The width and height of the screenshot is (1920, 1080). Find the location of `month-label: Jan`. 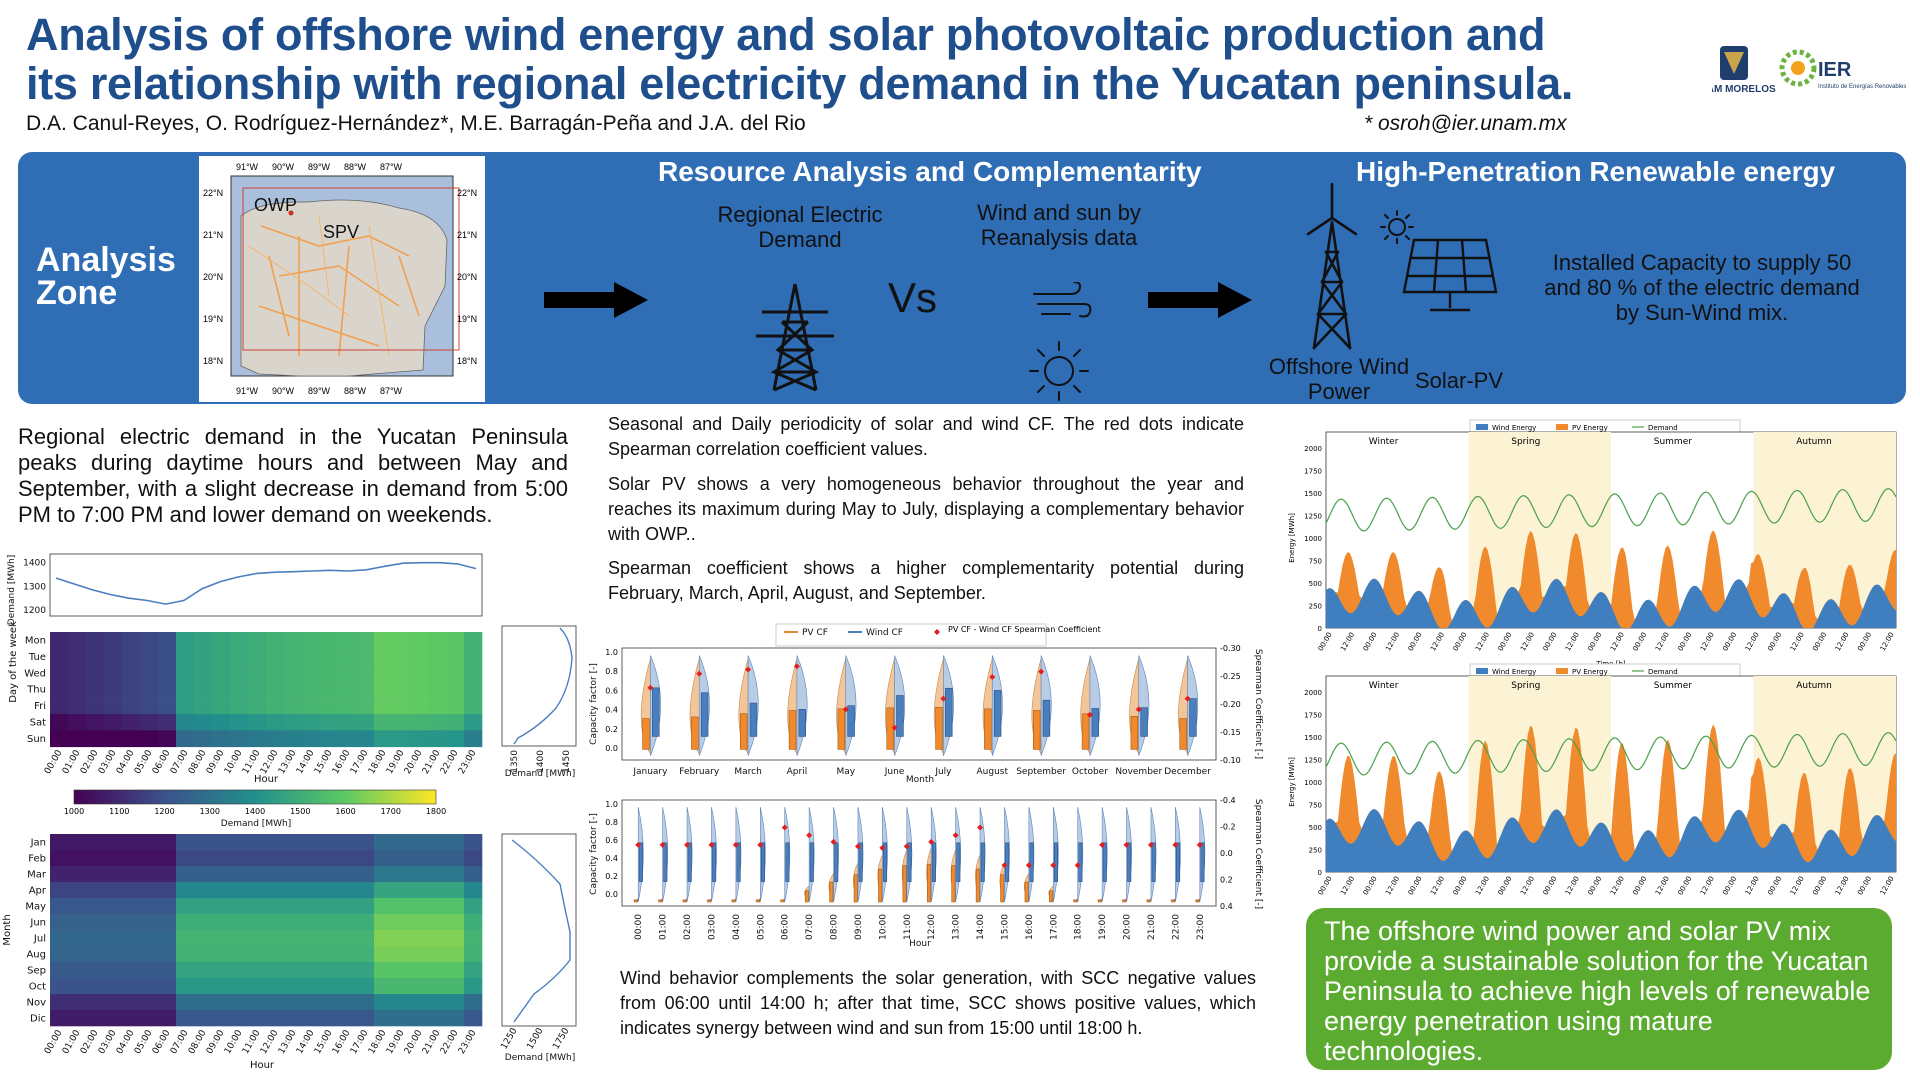

month-label: Jan is located at coordinates (38, 843).